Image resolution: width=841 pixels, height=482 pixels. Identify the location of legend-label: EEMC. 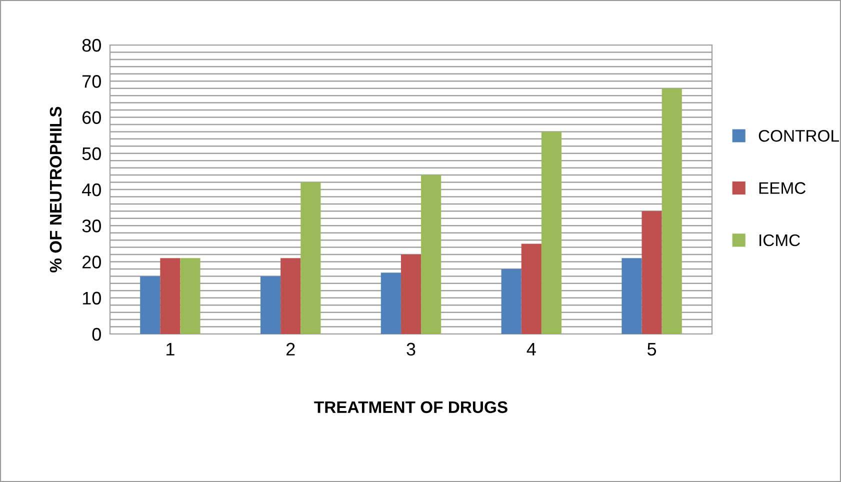
(782, 188).